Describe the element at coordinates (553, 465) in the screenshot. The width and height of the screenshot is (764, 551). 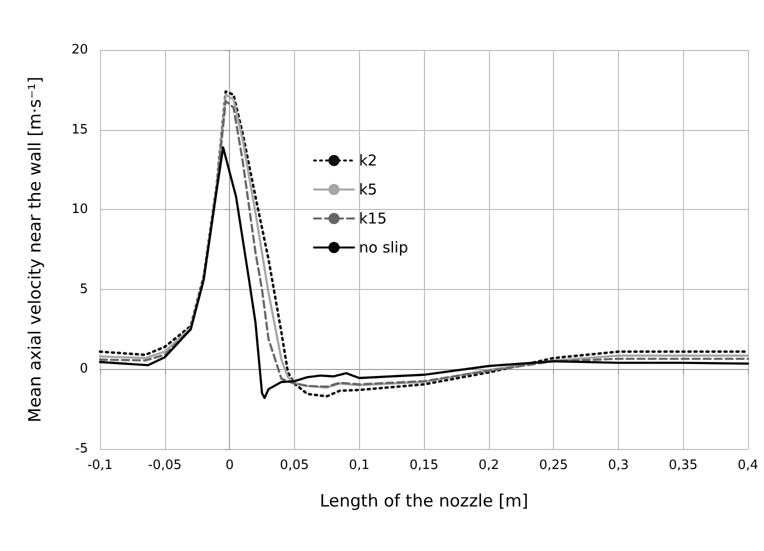
I see `x-tick-label: 0,25` at that location.